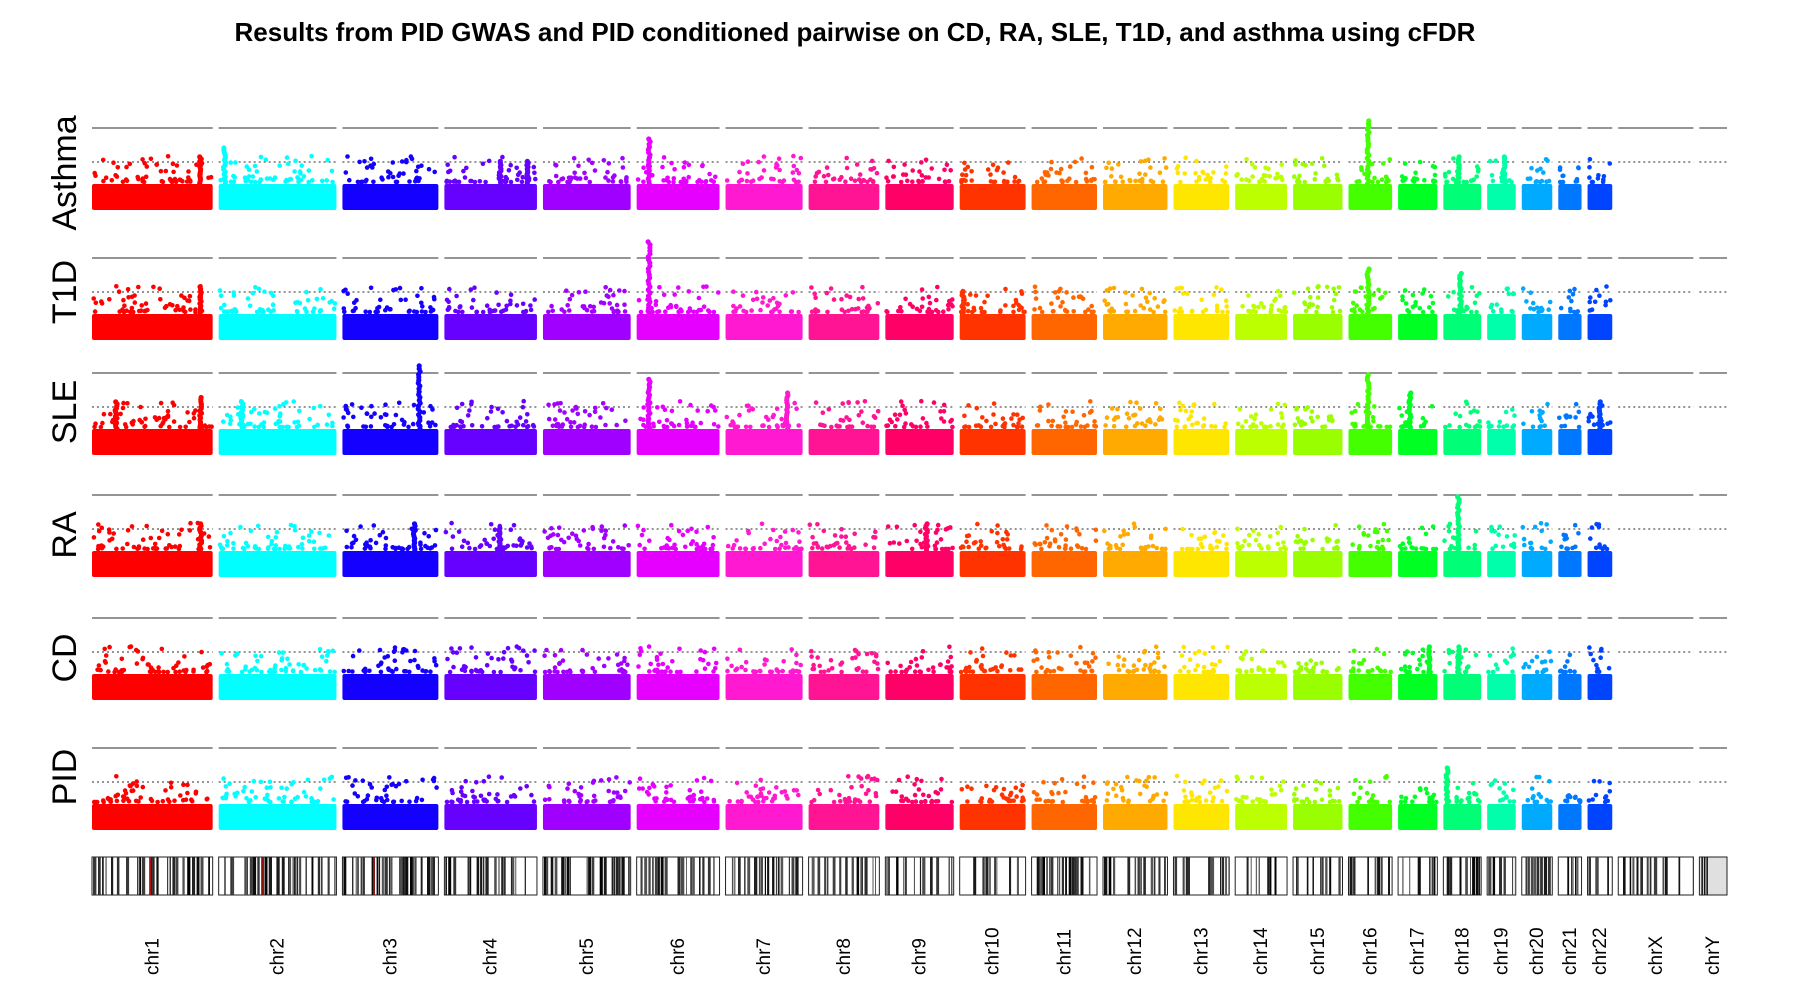 This screenshot has height=1000, width=1800. Describe the element at coordinates (200, 157) in the screenshot. I see `snp-peak-point` at that location.